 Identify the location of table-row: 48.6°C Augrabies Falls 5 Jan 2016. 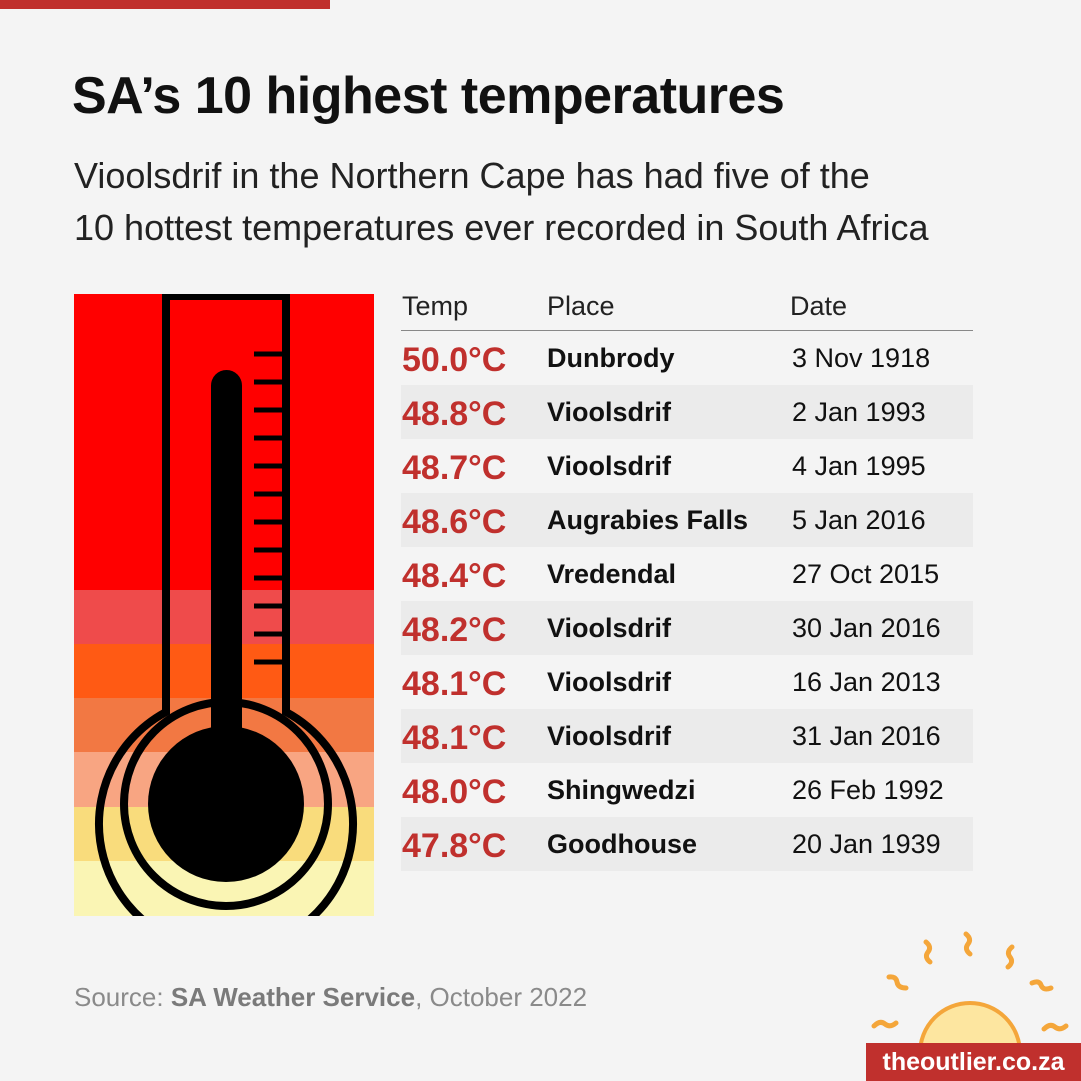
(687, 520).